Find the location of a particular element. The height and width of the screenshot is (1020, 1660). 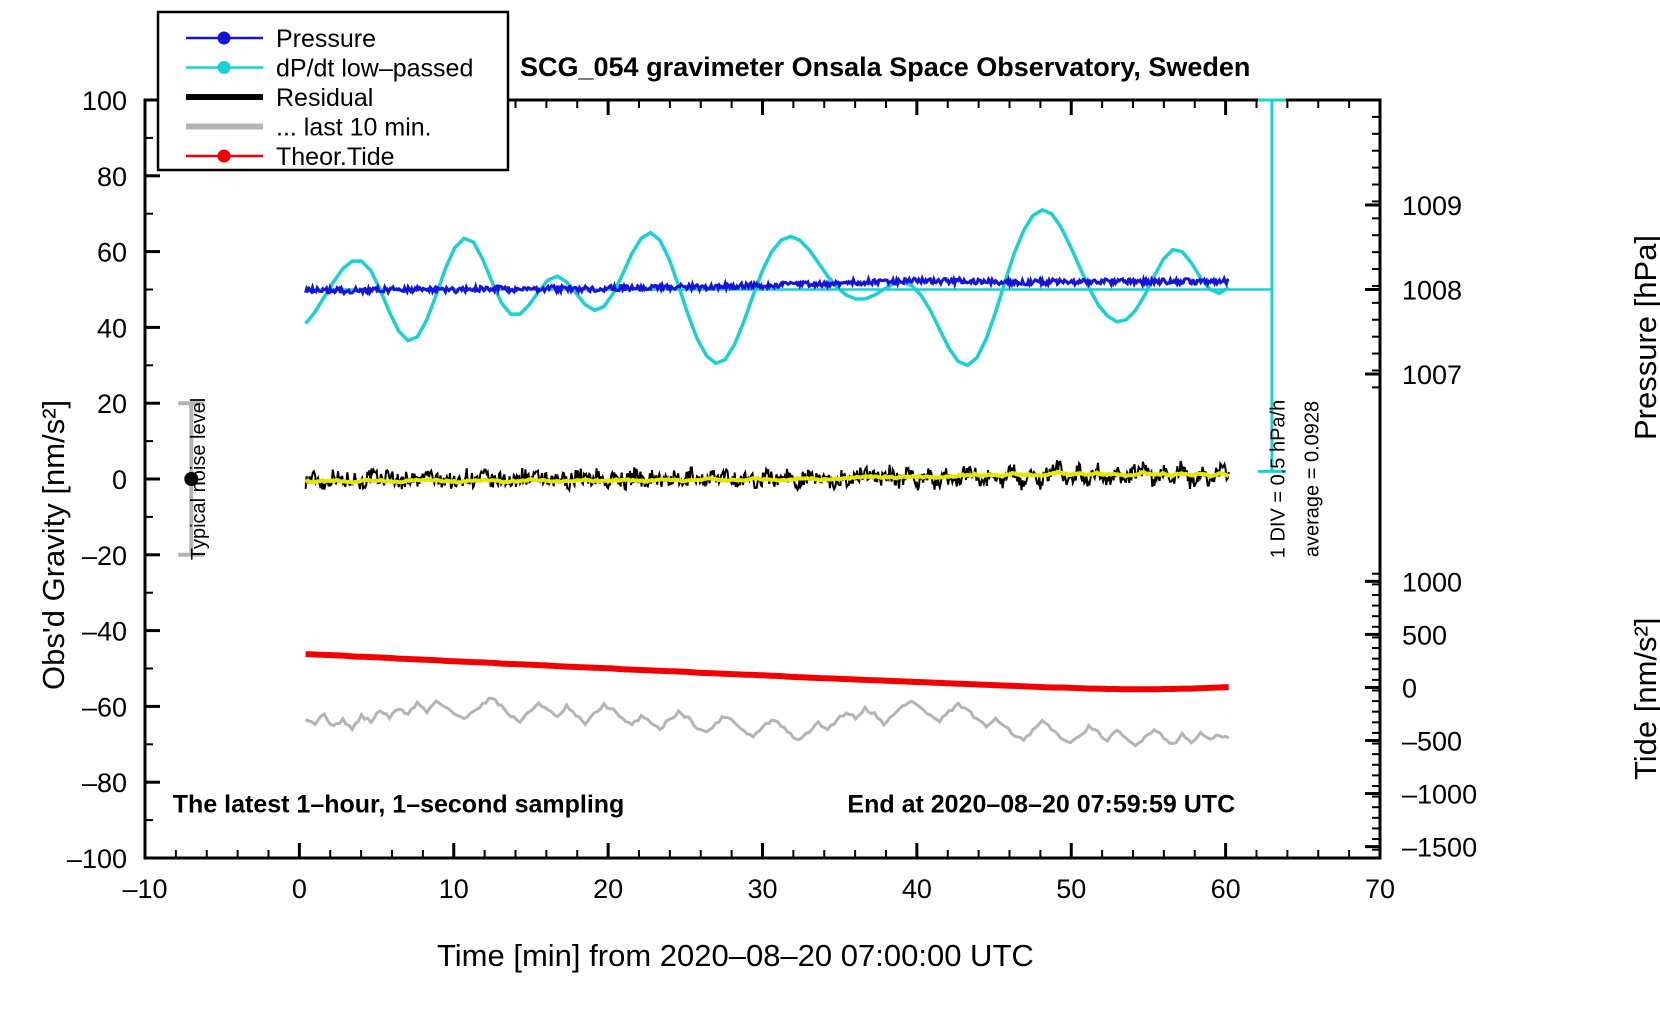

series-theor-tide is located at coordinates (767, 672).